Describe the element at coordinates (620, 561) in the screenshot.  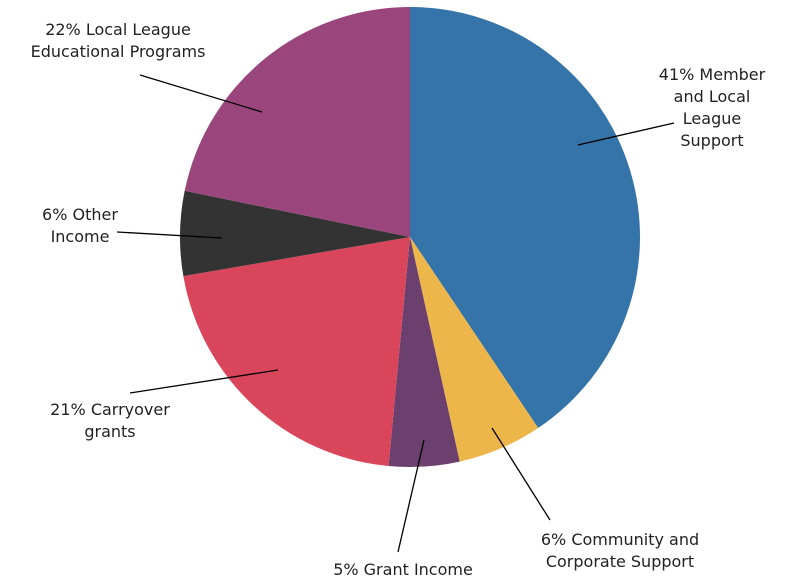
I see `slice-label-line: Corporate Support` at that location.